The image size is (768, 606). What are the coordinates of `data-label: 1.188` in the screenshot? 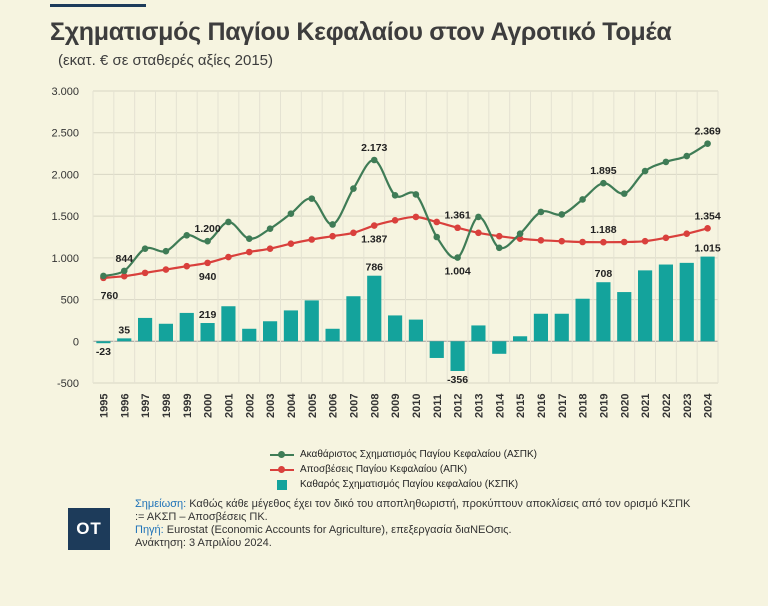 It's located at (603, 230).